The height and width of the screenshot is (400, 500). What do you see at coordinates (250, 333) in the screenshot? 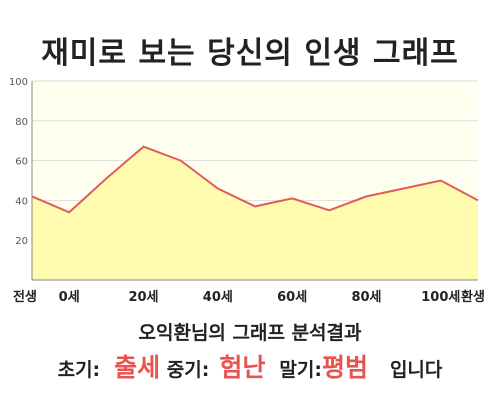
I see `analysis-subtitle: 오익환님의 그래프 분석결과` at bounding box center [250, 333].